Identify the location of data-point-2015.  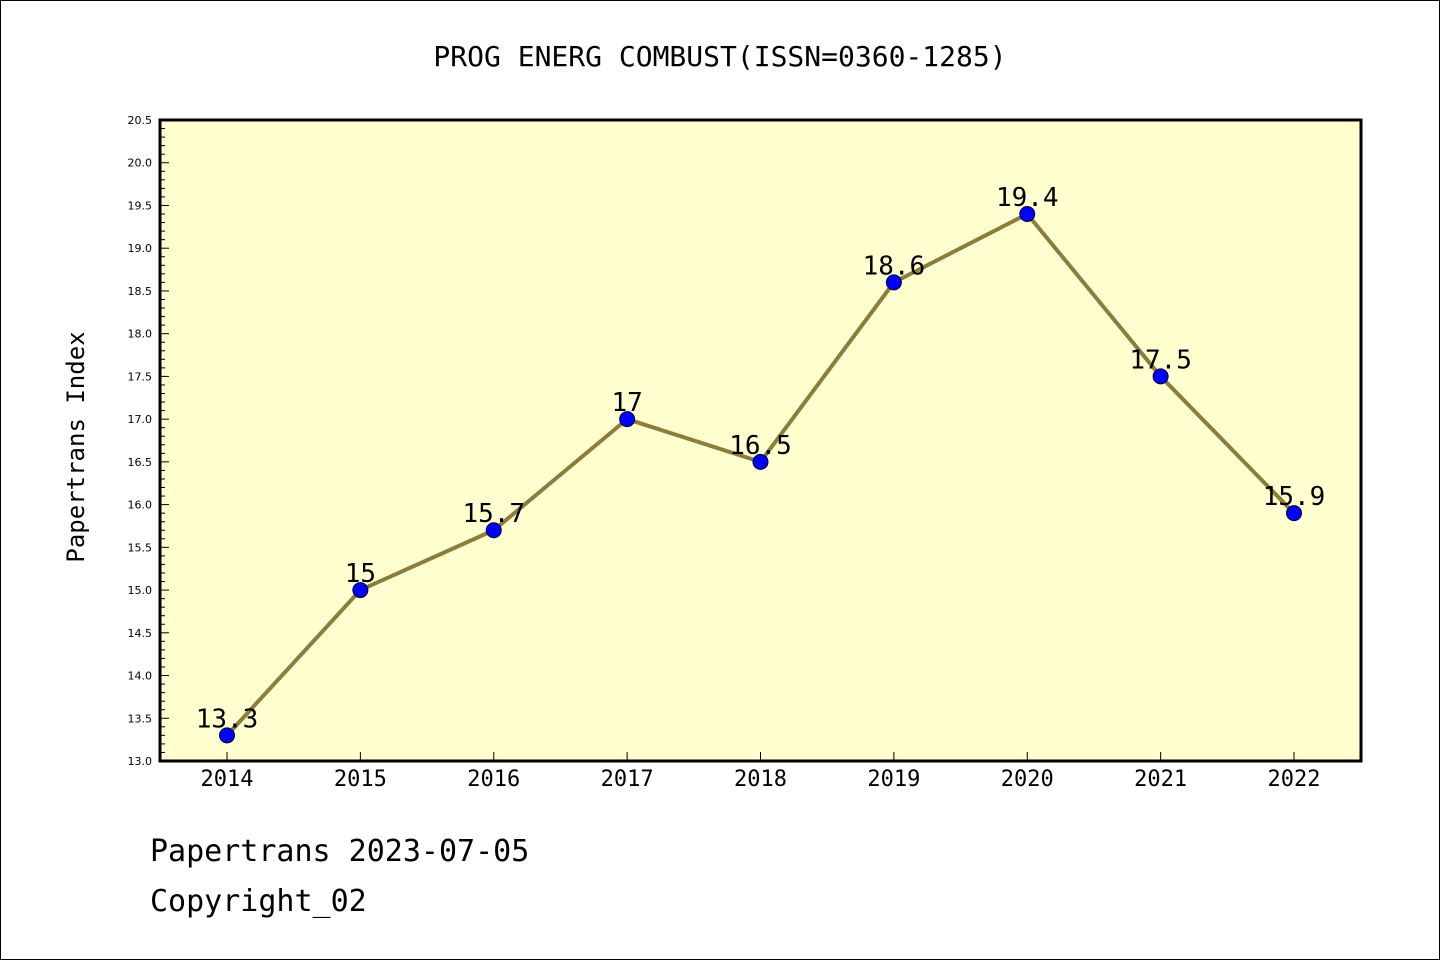
(360, 590).